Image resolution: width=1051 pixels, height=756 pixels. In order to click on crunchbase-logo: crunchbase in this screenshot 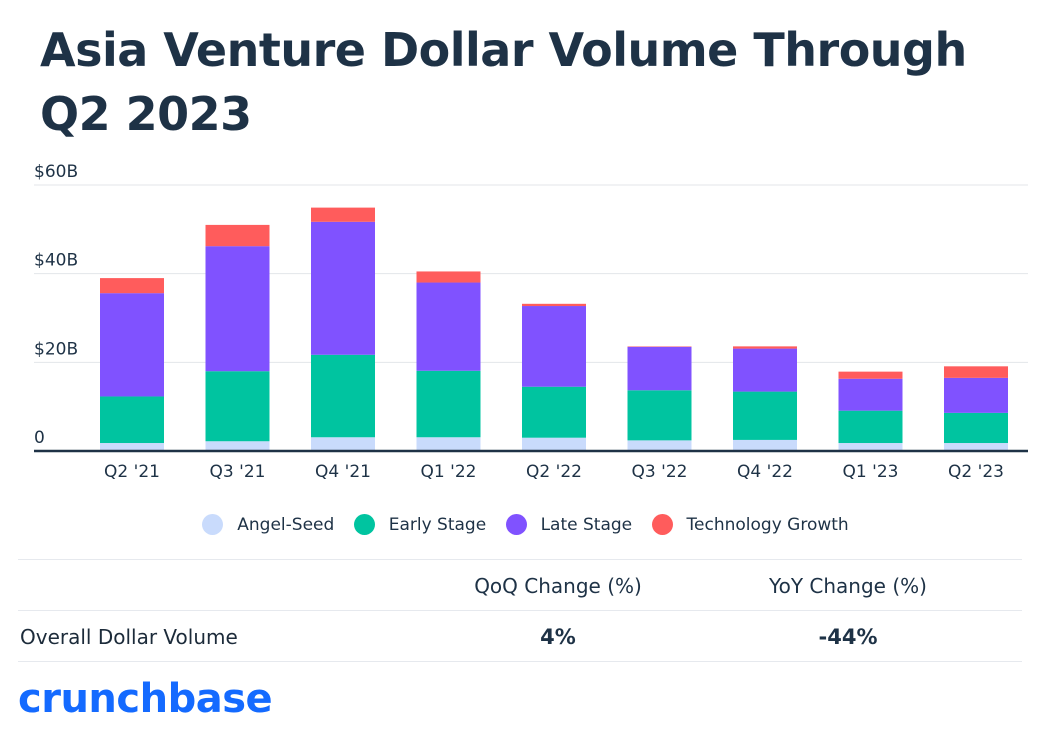, I will do `click(145, 699)`.